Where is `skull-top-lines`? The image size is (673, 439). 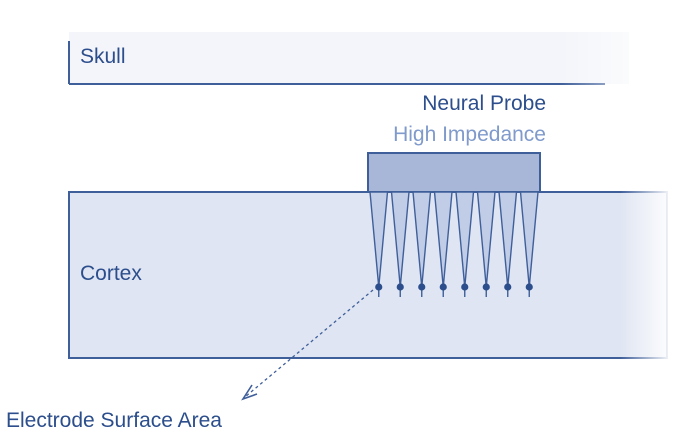
skull-top-lines is located at coordinates (326, 21).